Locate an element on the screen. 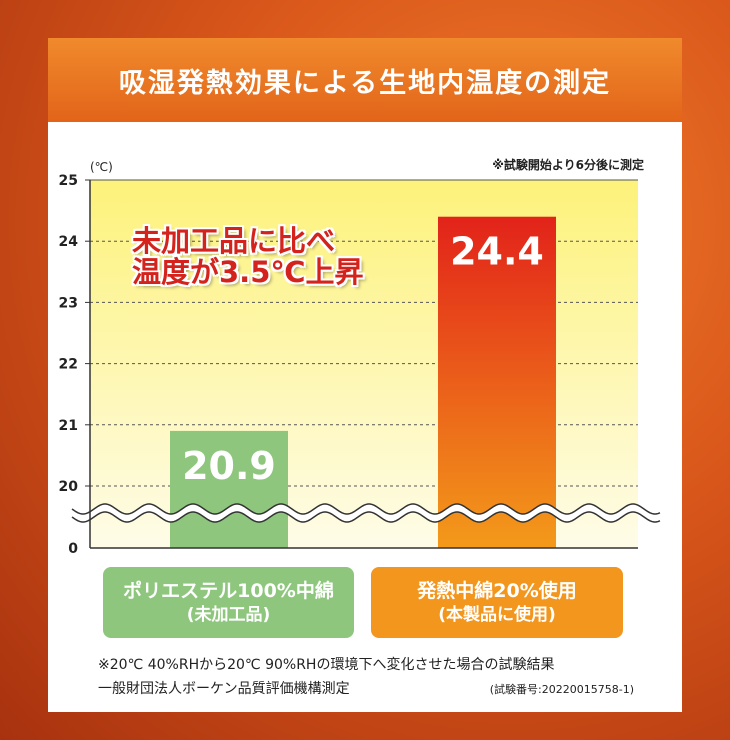 This screenshot has height=740, width=730. y-tick-label: 22 is located at coordinates (68, 365).